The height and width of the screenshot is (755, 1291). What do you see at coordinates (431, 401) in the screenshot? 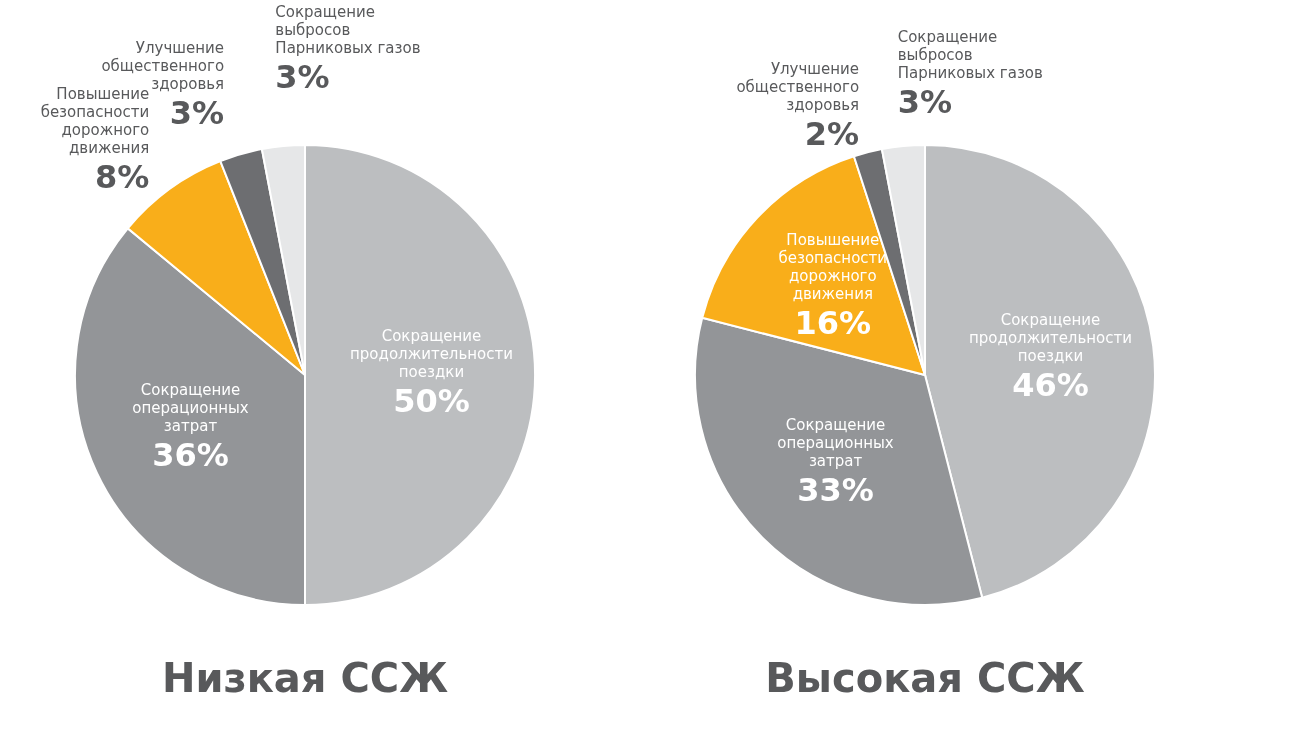
I see `data-label: 50%` at bounding box center [431, 401].